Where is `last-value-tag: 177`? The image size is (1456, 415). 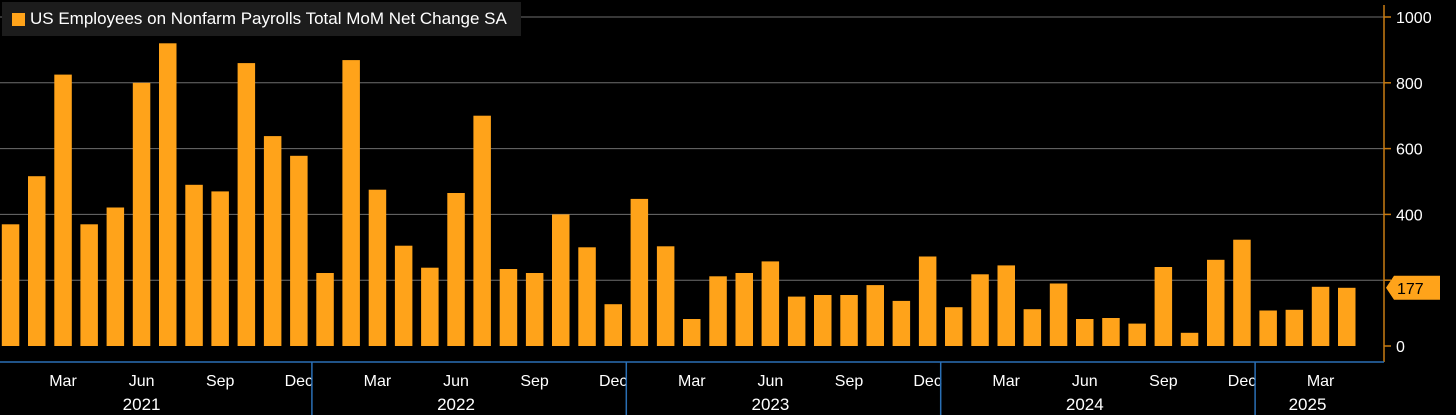 last-value-tag: 177 is located at coordinates (1413, 287).